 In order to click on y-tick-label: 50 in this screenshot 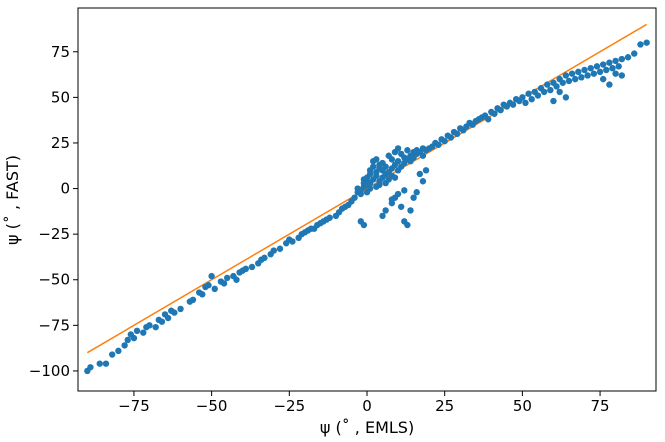, I will do `click(60, 97)`.